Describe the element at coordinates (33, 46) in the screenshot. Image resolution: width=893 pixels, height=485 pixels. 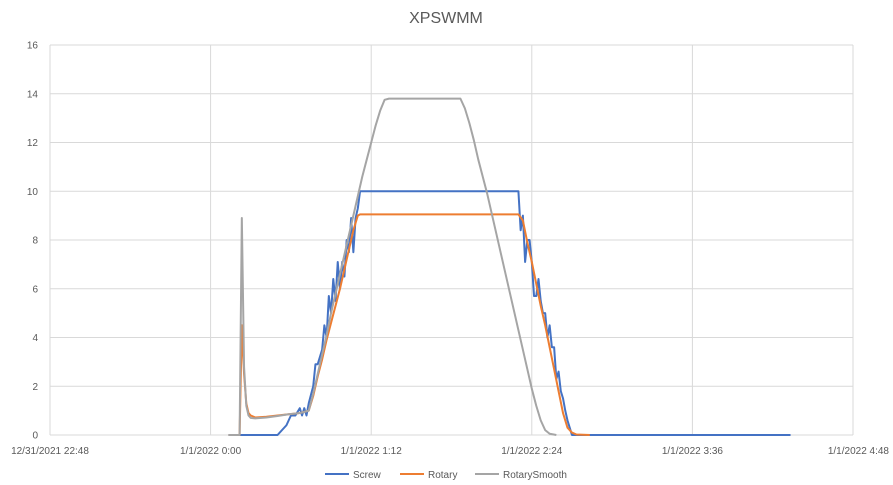
I see `y-tick-label: 16` at that location.